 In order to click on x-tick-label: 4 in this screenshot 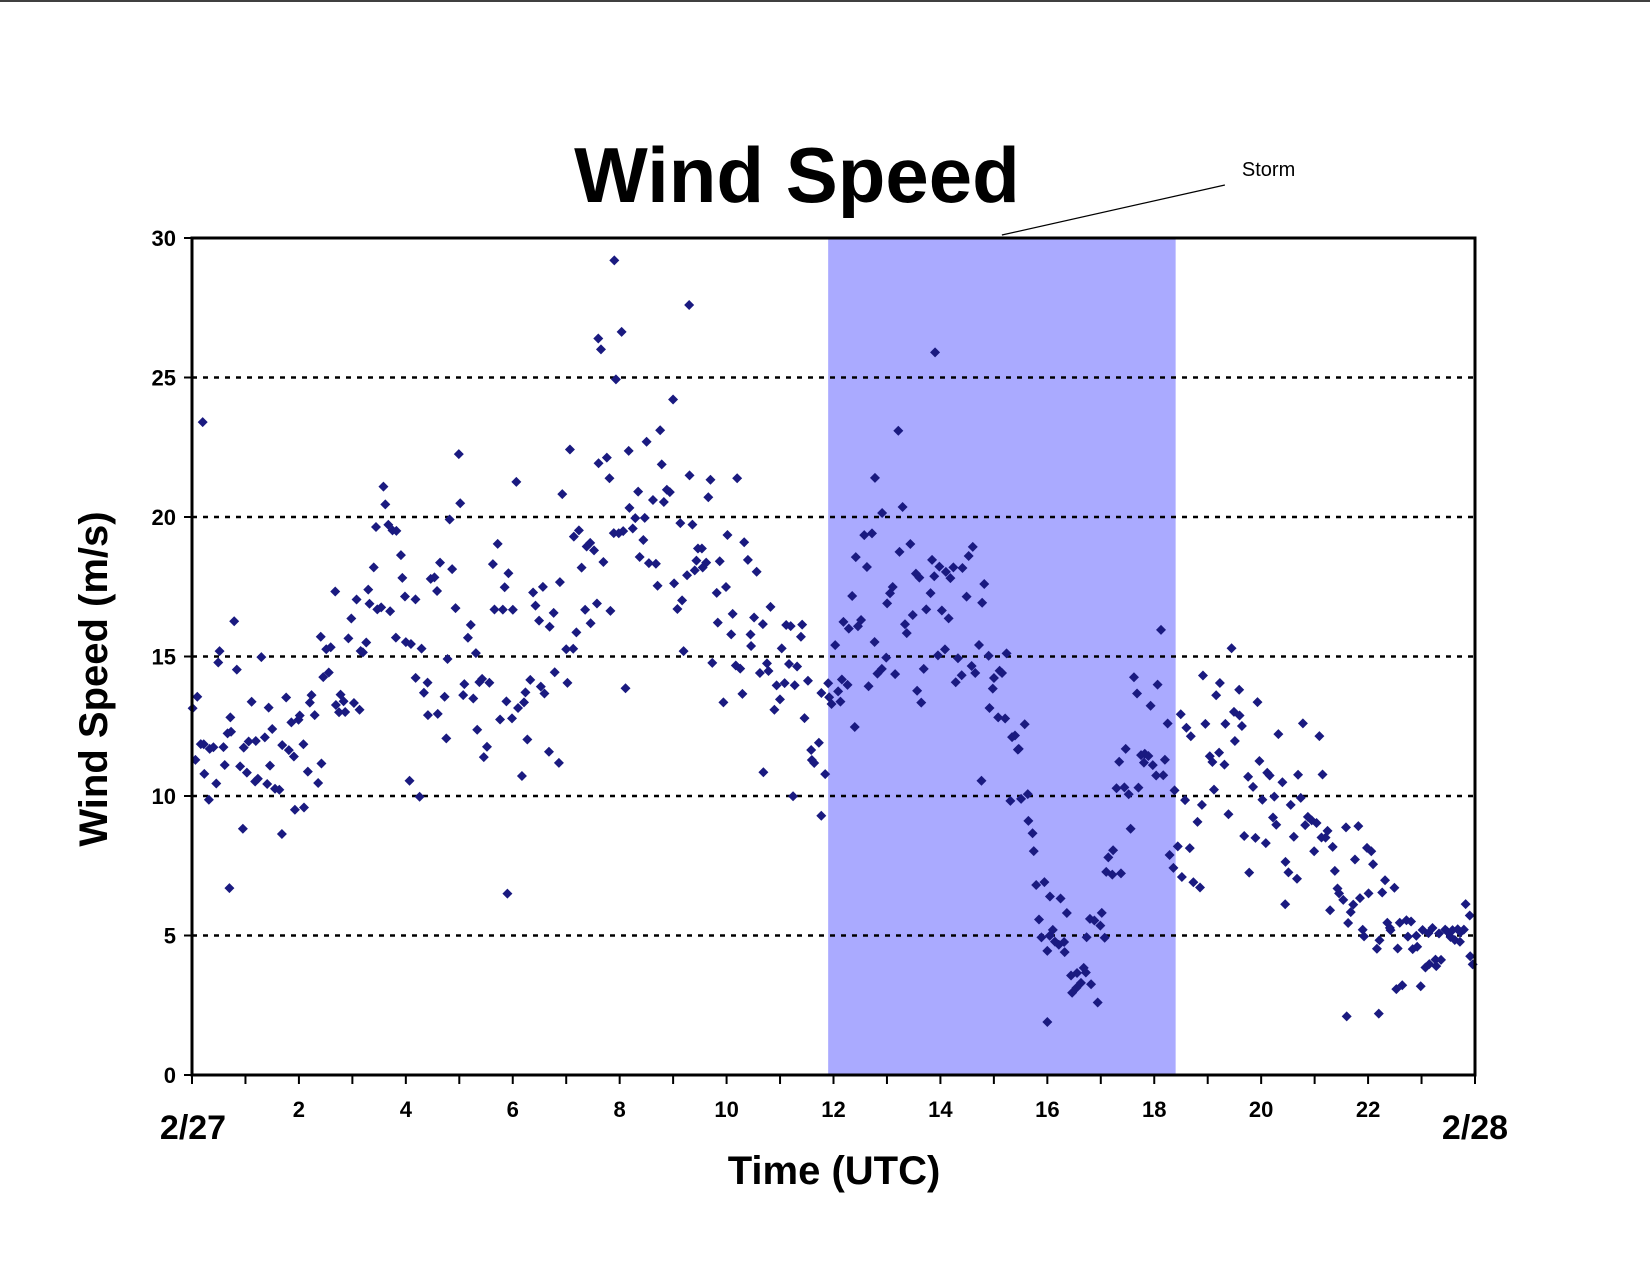, I will do `click(406, 1109)`.